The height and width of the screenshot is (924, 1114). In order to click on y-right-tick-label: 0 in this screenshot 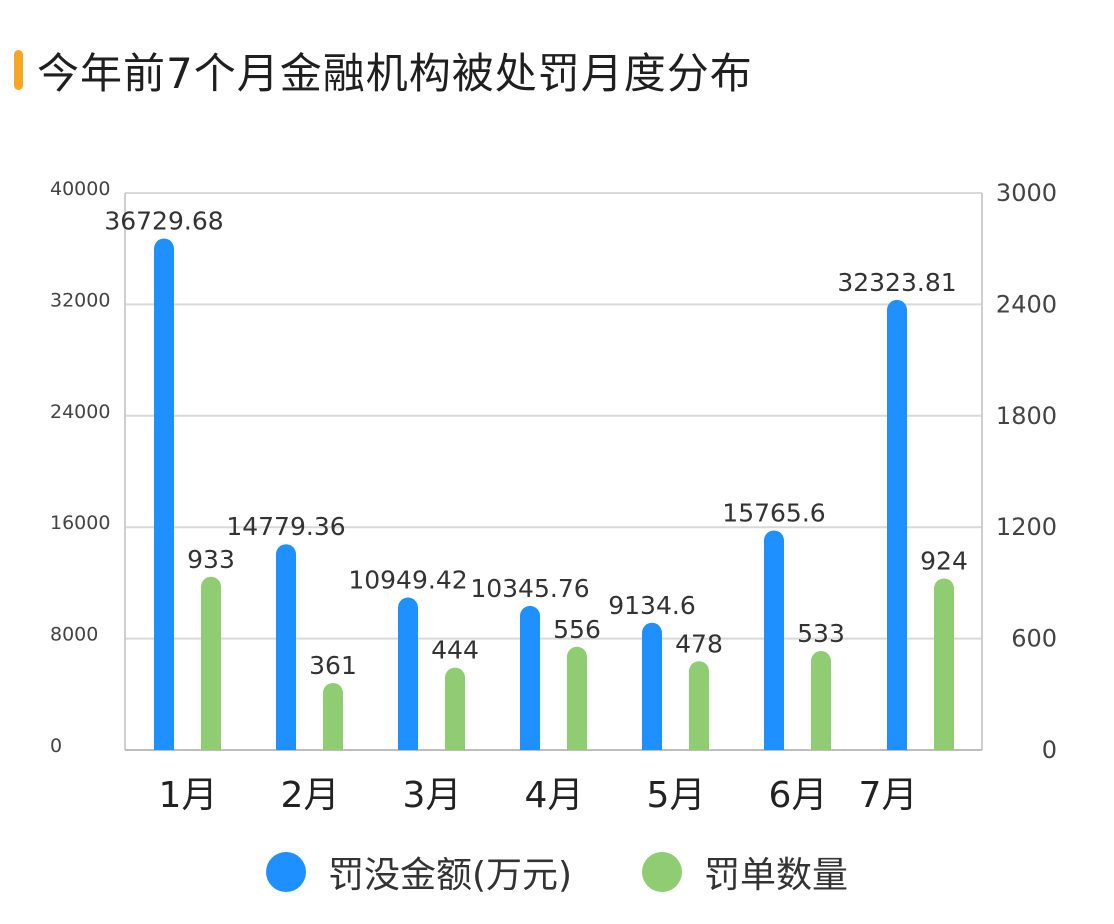, I will do `click(1049, 750)`.